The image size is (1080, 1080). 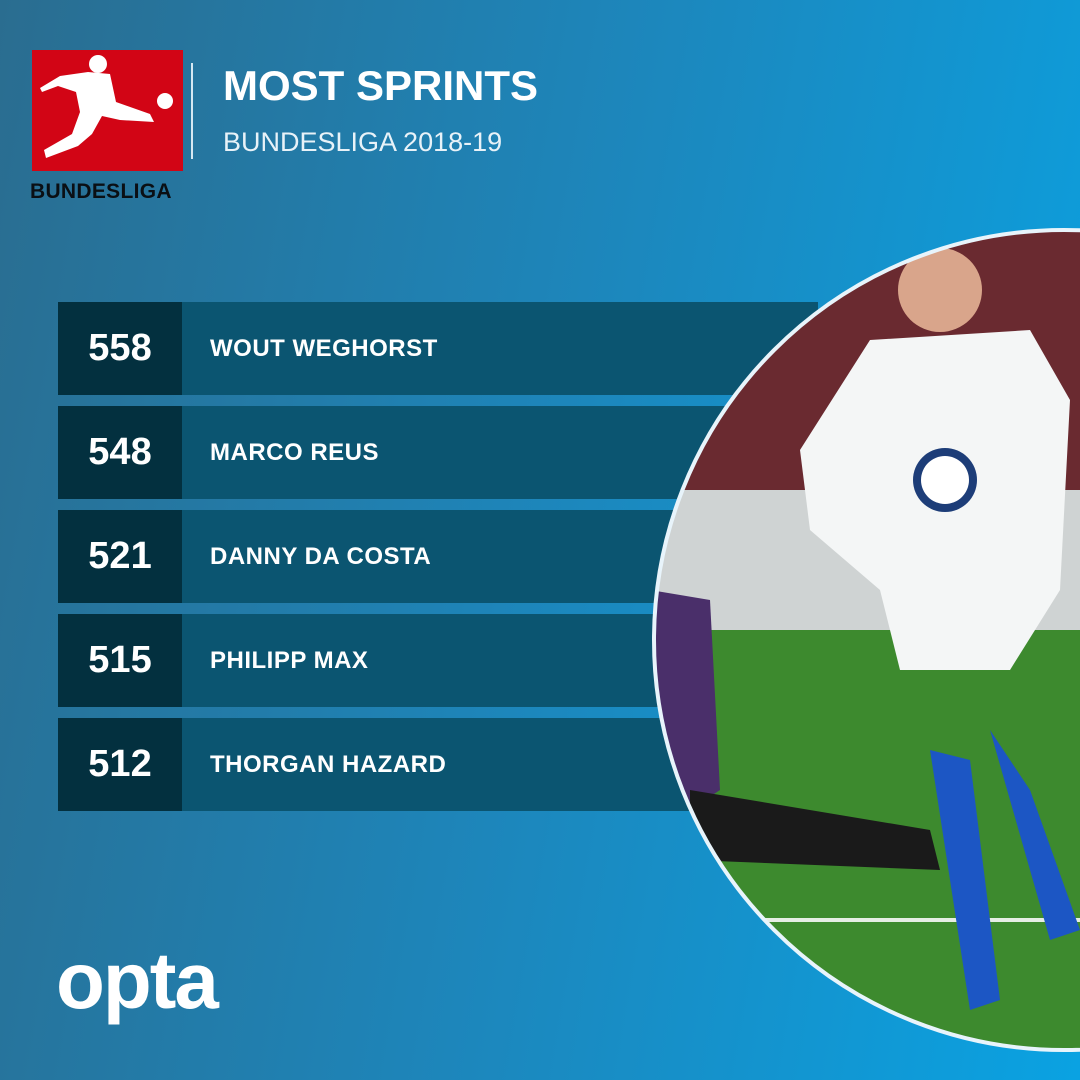 What do you see at coordinates (137, 980) in the screenshot?
I see `opta-logo: opta` at bounding box center [137, 980].